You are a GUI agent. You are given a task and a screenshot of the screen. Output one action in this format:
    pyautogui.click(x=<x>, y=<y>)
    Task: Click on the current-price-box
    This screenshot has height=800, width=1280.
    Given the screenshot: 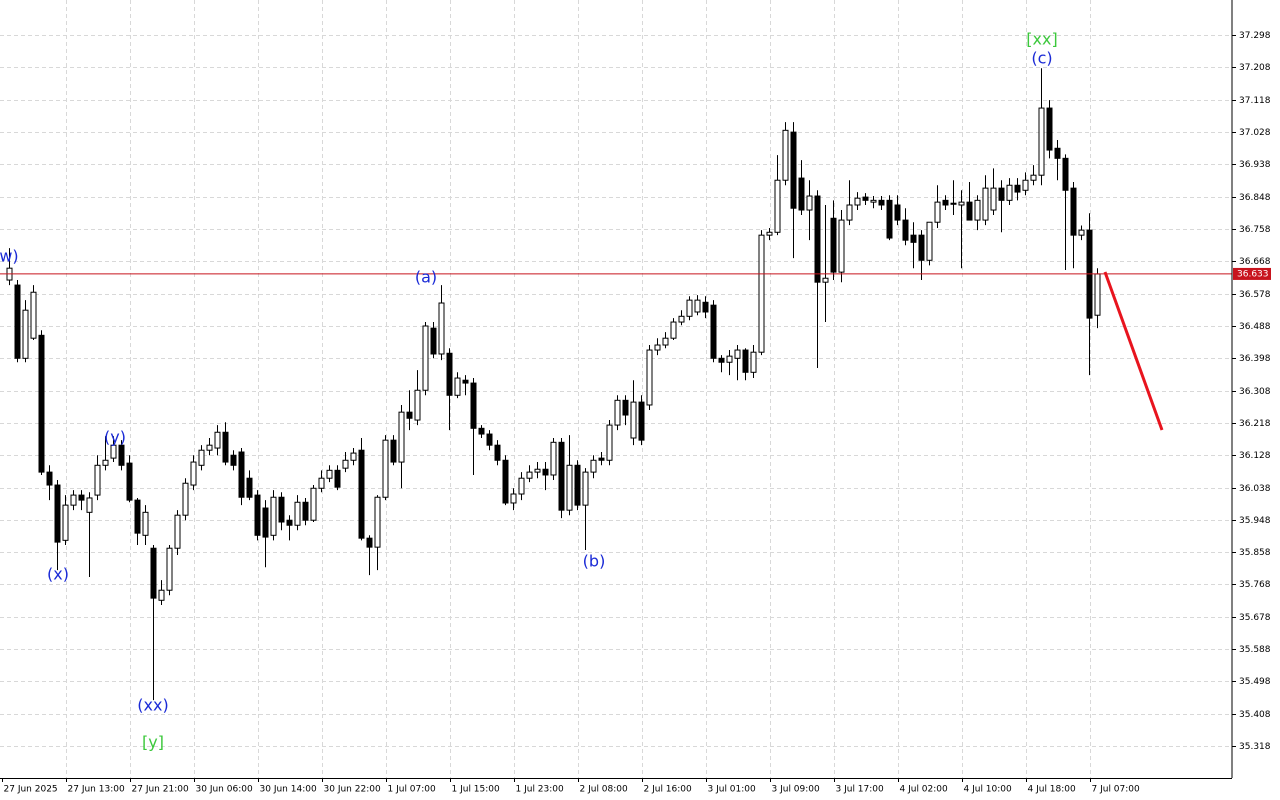 What is the action you would take?
    pyautogui.click(x=1252, y=273)
    